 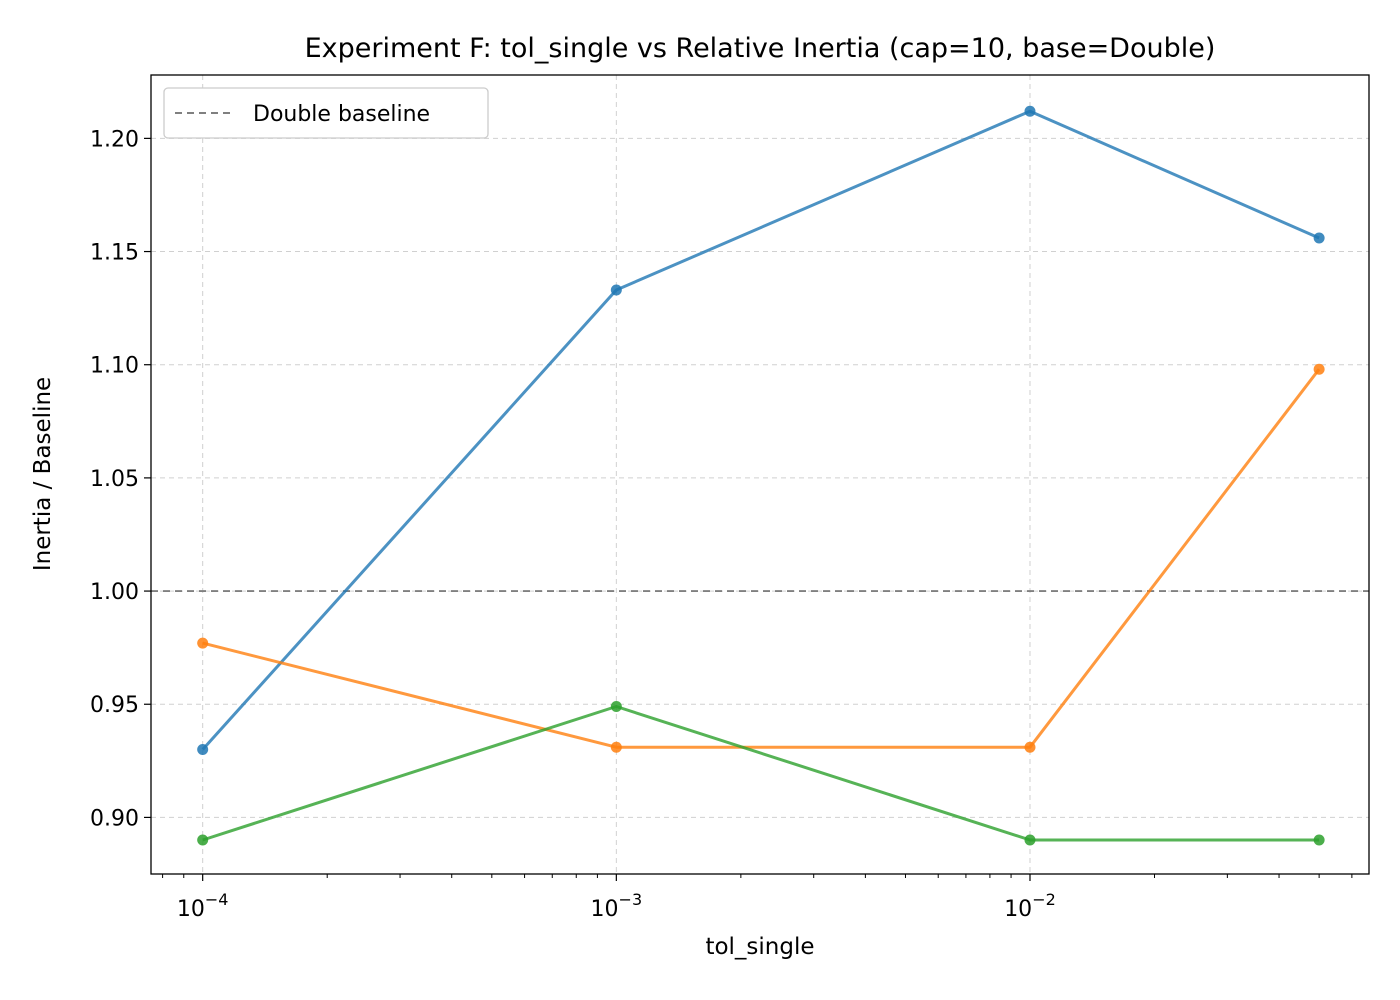 I want to click on legend-box, so click(x=326, y=113).